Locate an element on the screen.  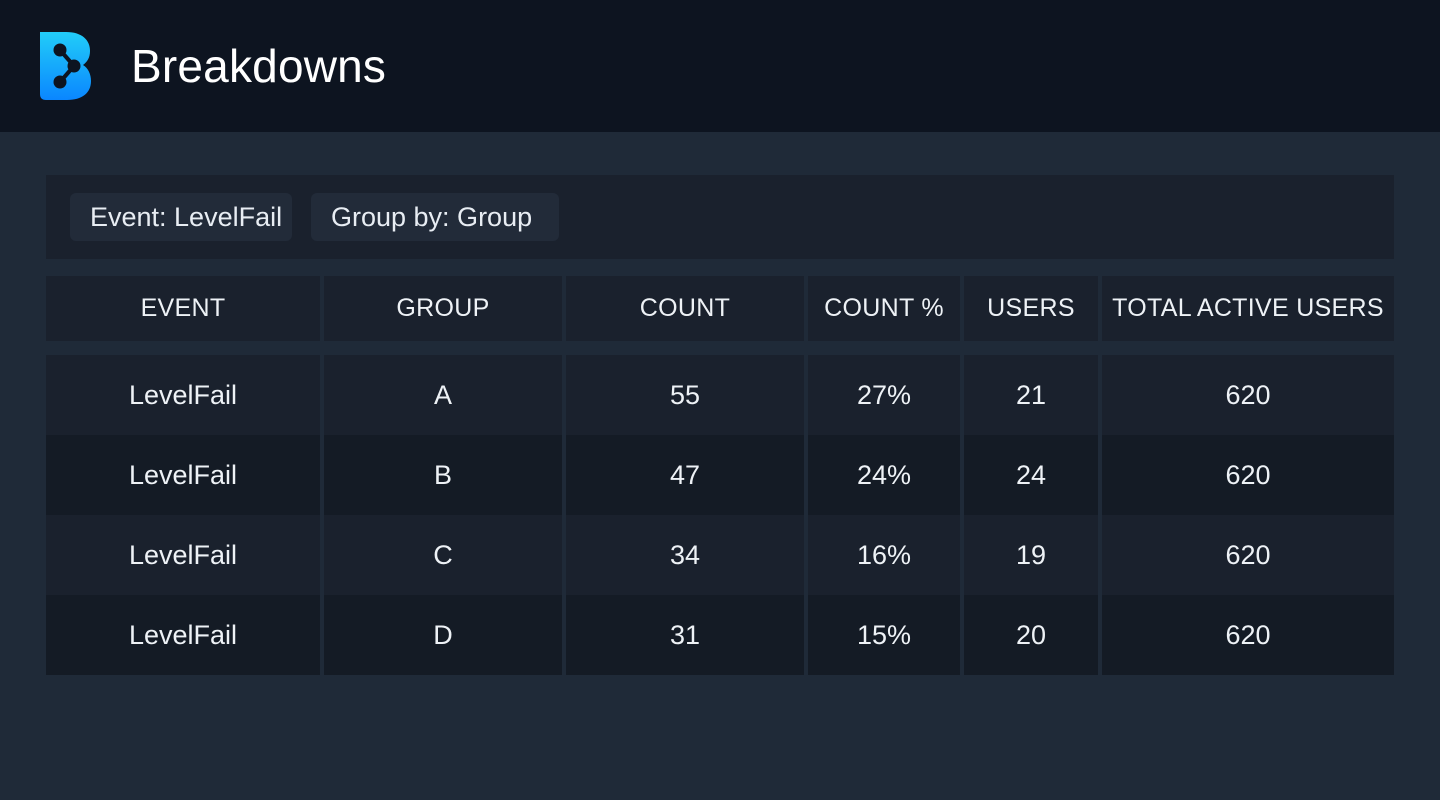
count-cell: 34 is located at coordinates (685, 555).